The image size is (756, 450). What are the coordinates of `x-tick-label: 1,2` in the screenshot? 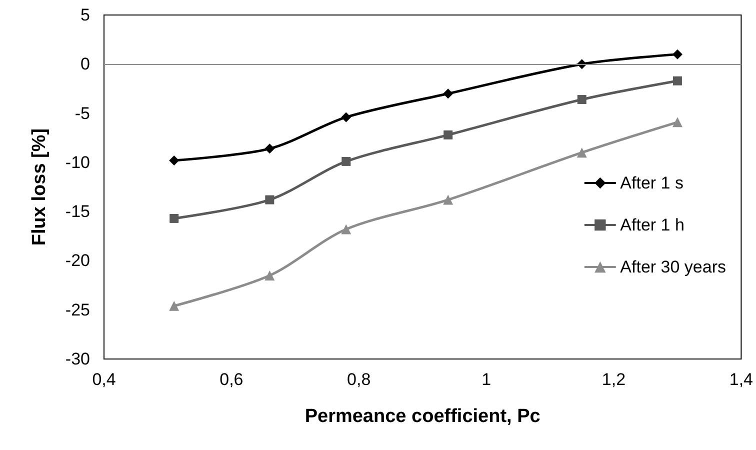 It's located at (614, 379).